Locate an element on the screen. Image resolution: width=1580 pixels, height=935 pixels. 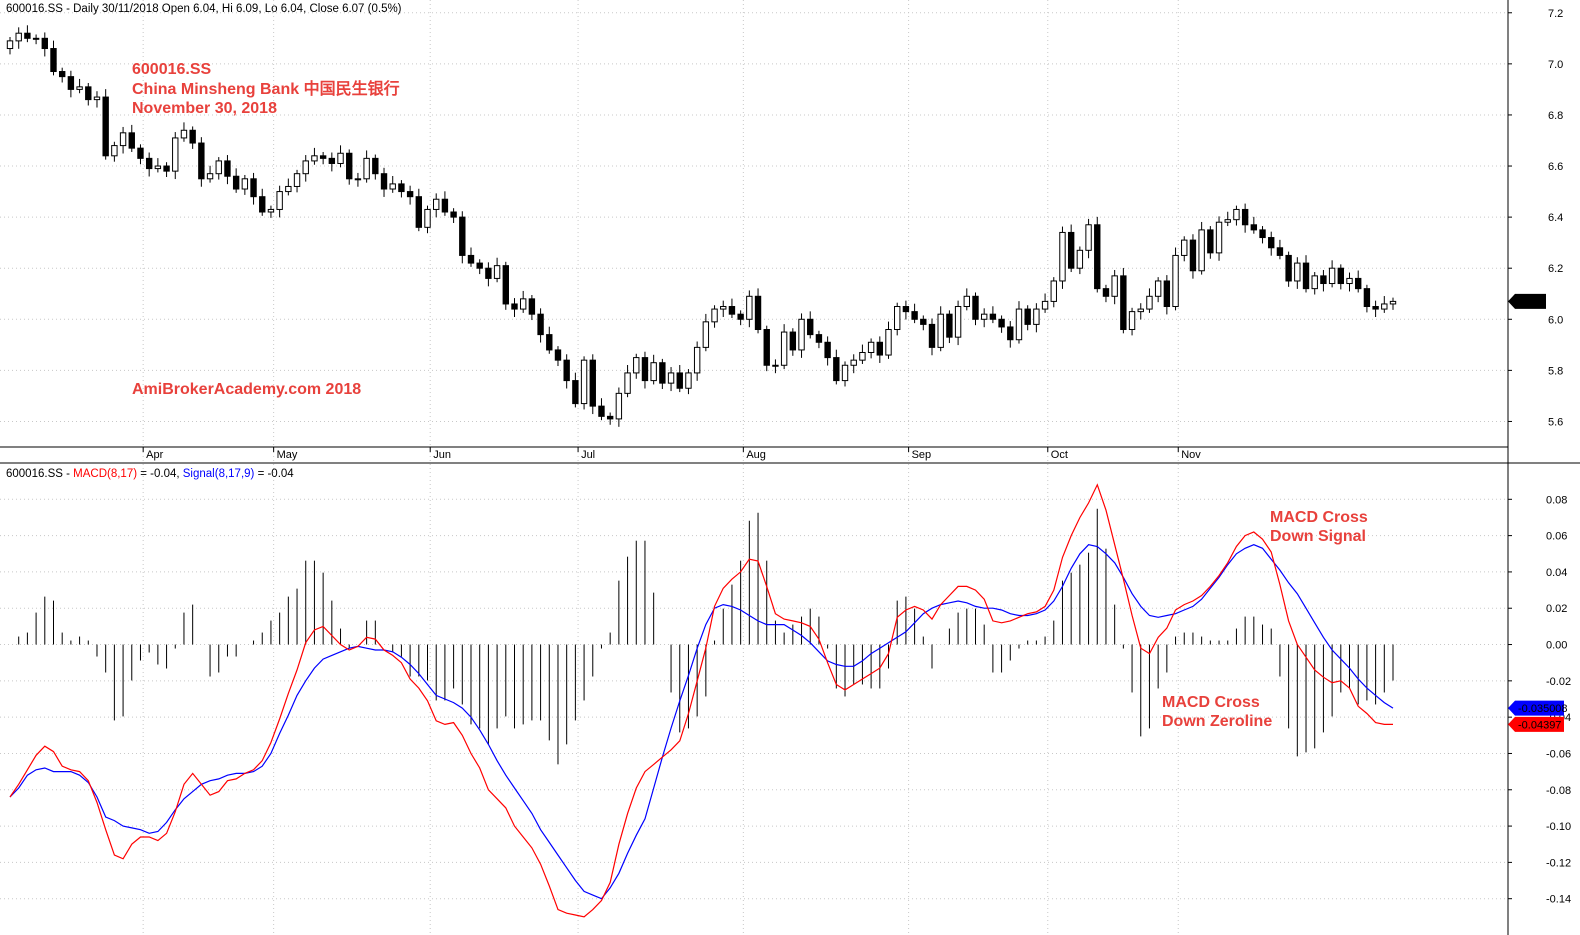
price-tick-label: 6.6 is located at coordinates (1555, 167).